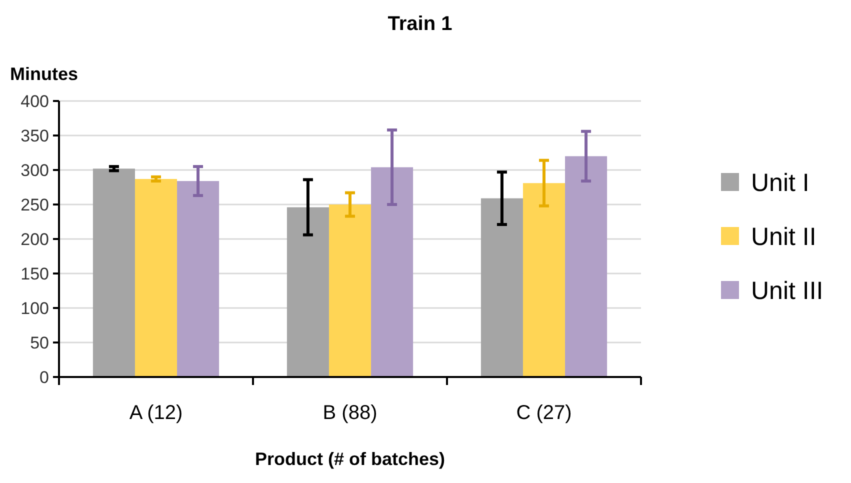 Image resolution: width=851 pixels, height=483 pixels. What do you see at coordinates (783, 236) in the screenshot?
I see `legend-label: Unit II` at bounding box center [783, 236].